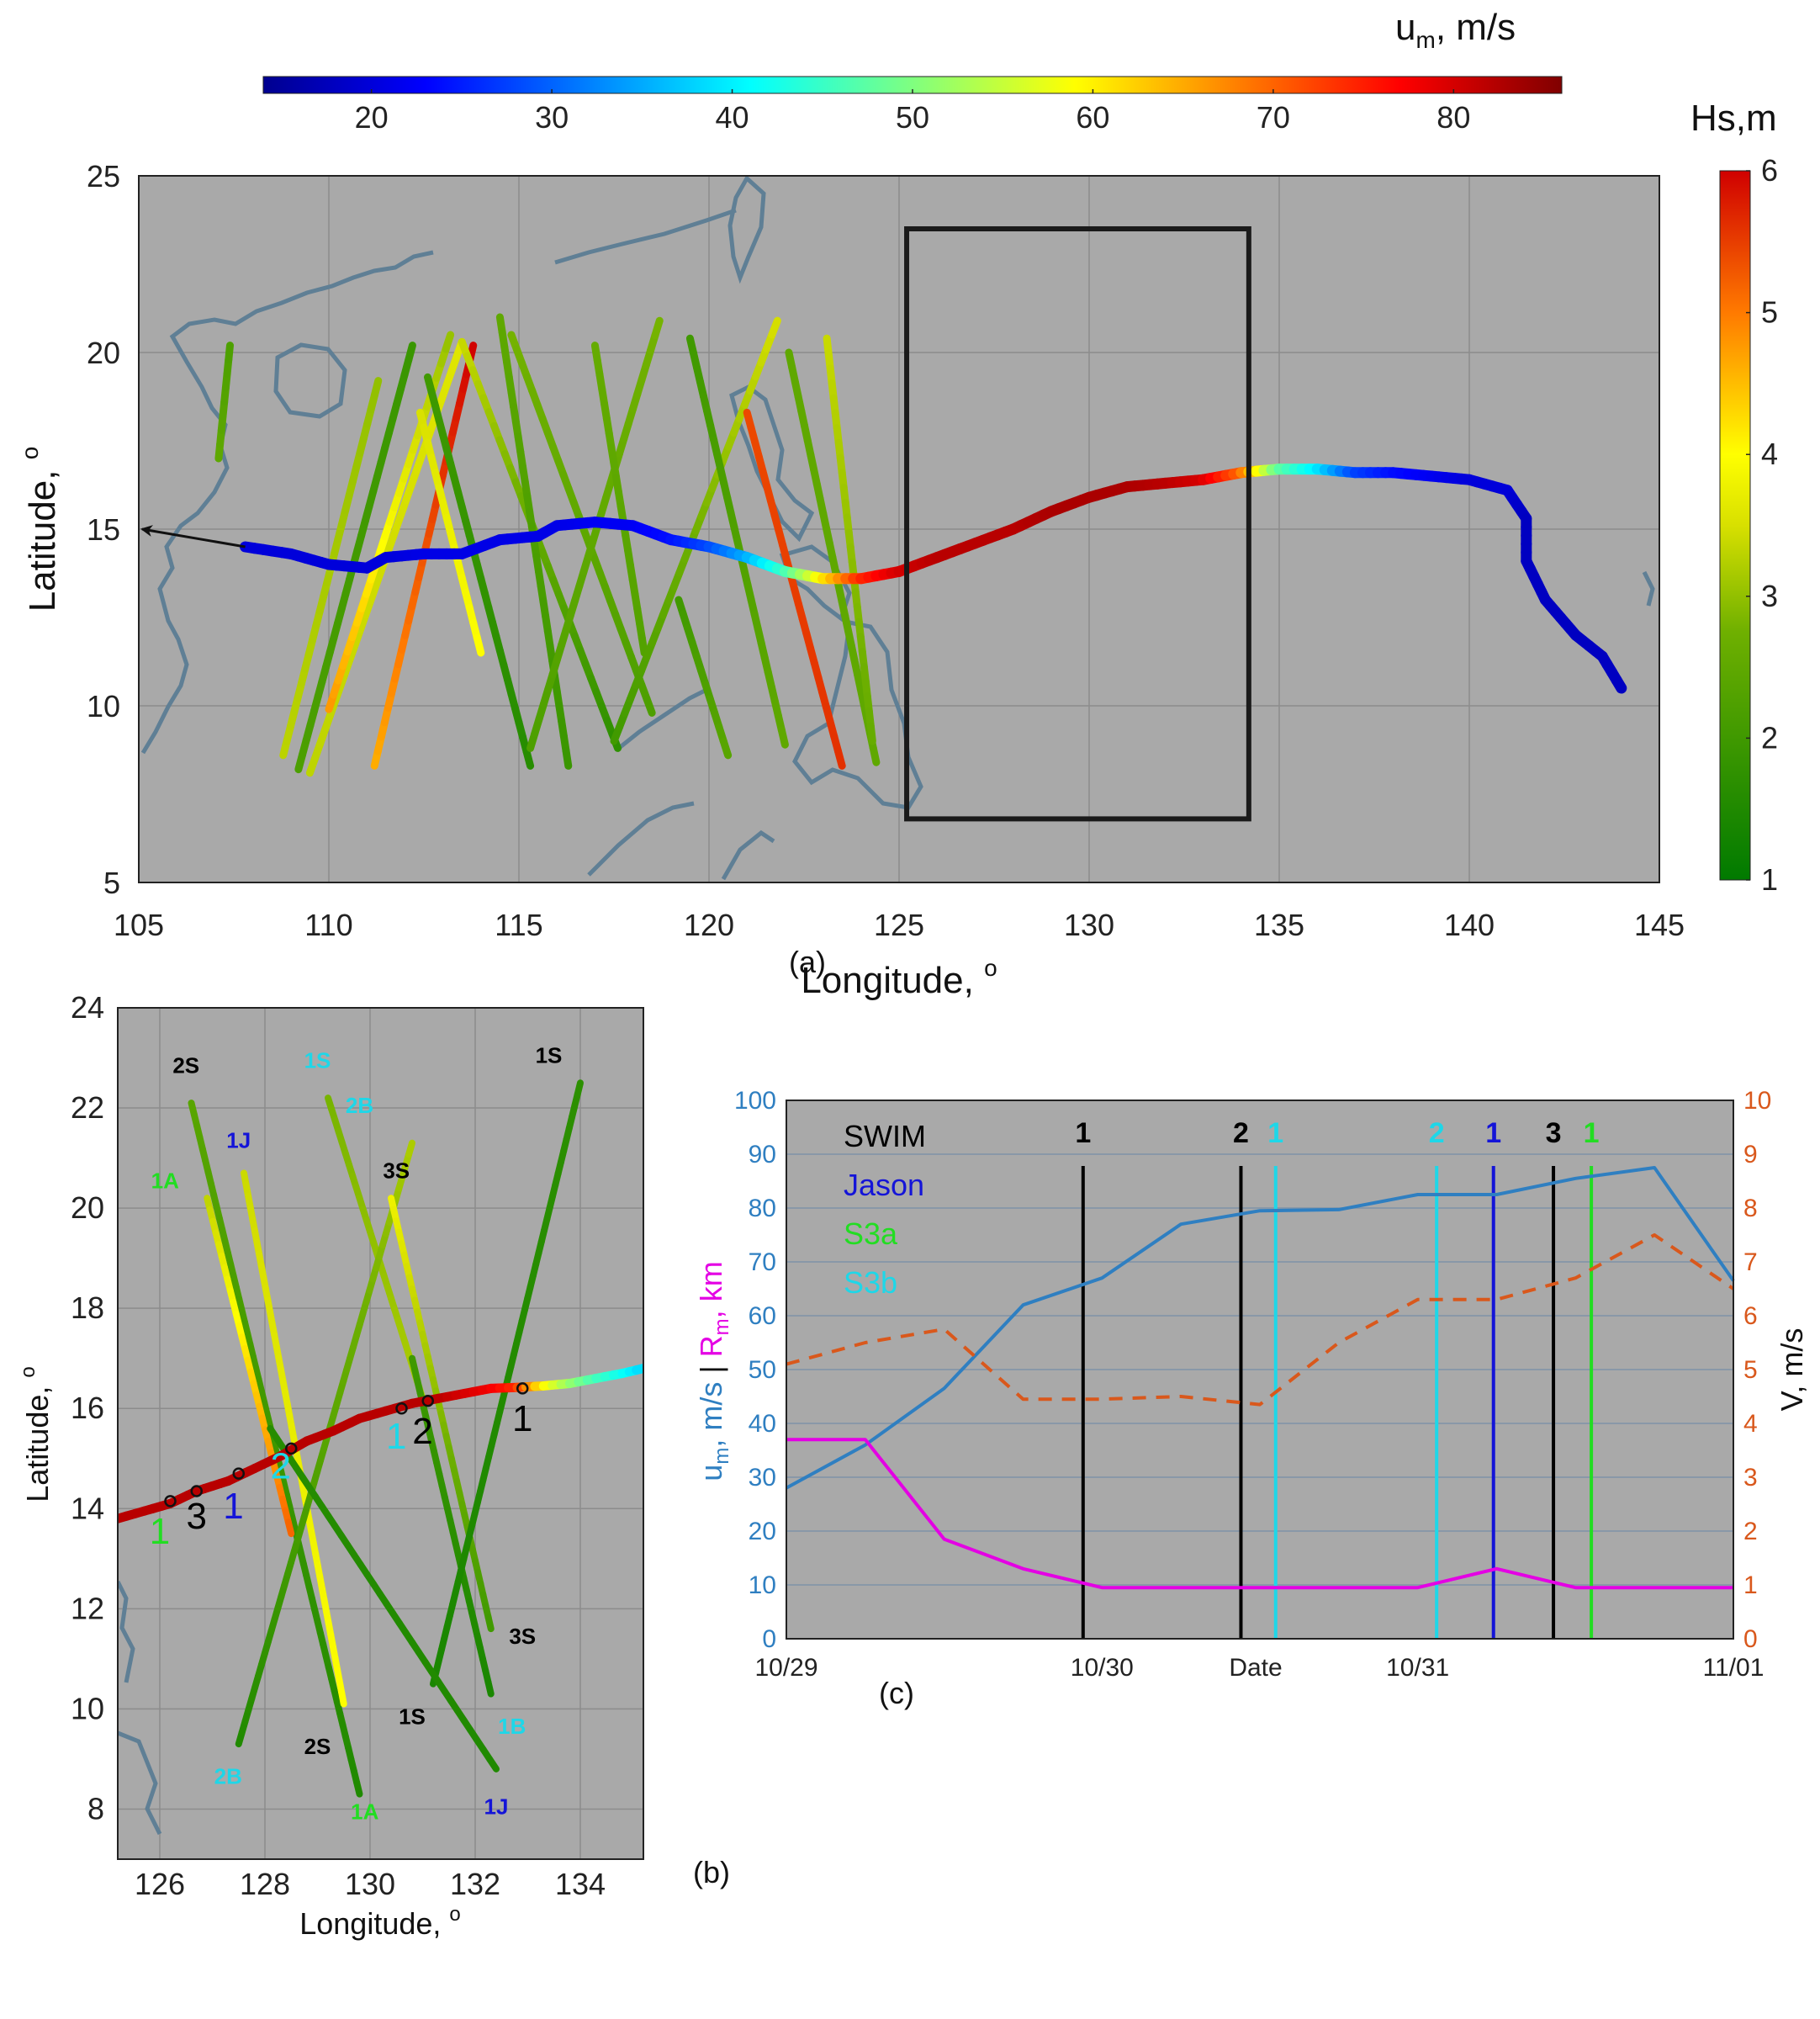  What do you see at coordinates (896, 1693) in the screenshot?
I see `panel-c-caption: (c)` at bounding box center [896, 1693].